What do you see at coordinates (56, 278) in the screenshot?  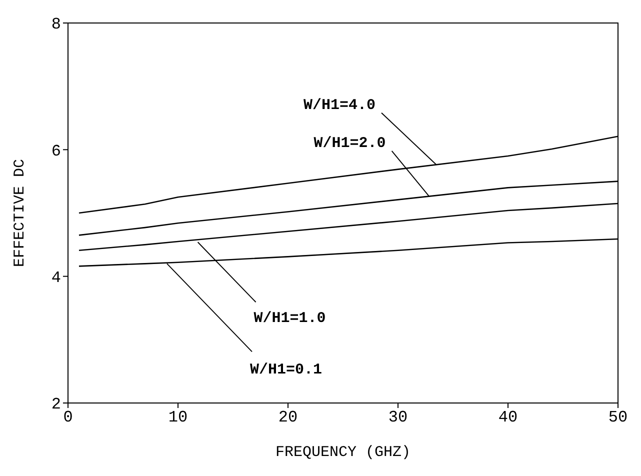 I see `y-tick-label: 4` at bounding box center [56, 278].